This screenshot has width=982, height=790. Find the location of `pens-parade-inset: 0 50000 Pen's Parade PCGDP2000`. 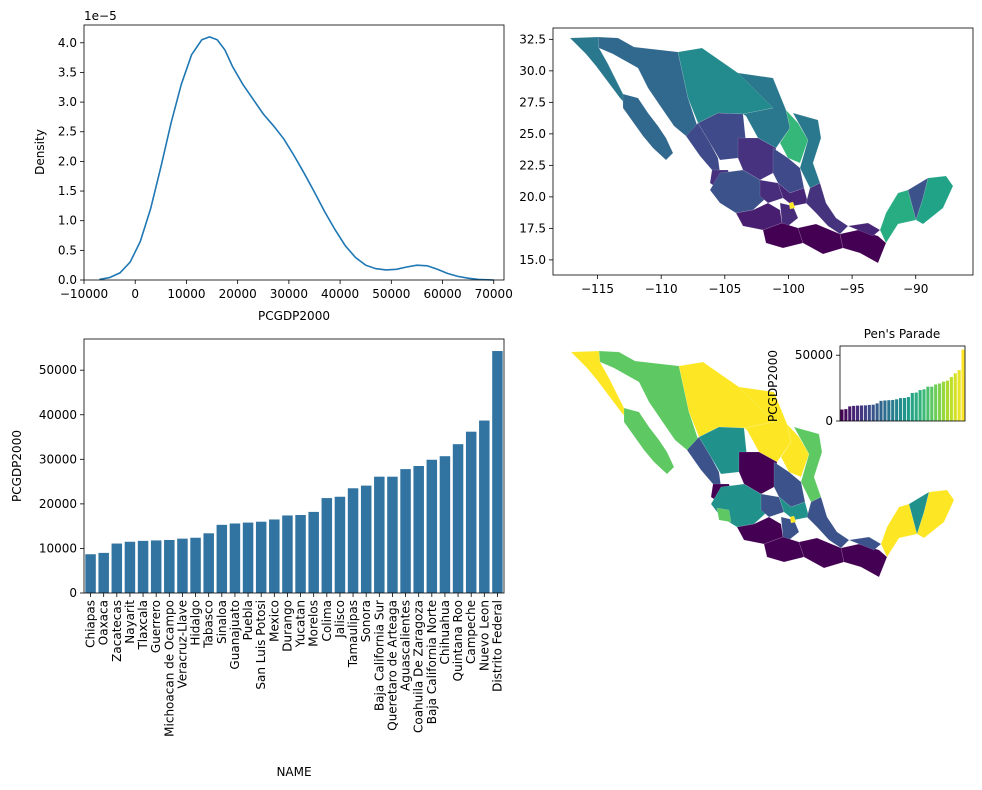

pens-parade-inset: 0 50000 Pen's Parade PCGDP2000 is located at coordinates (866, 377).